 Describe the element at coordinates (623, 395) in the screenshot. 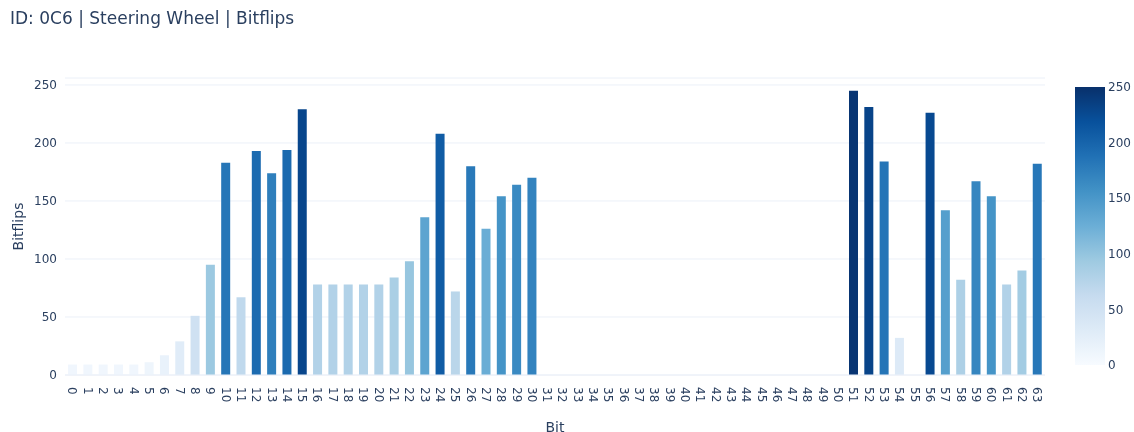

I see `x-tick-label: 36` at that location.